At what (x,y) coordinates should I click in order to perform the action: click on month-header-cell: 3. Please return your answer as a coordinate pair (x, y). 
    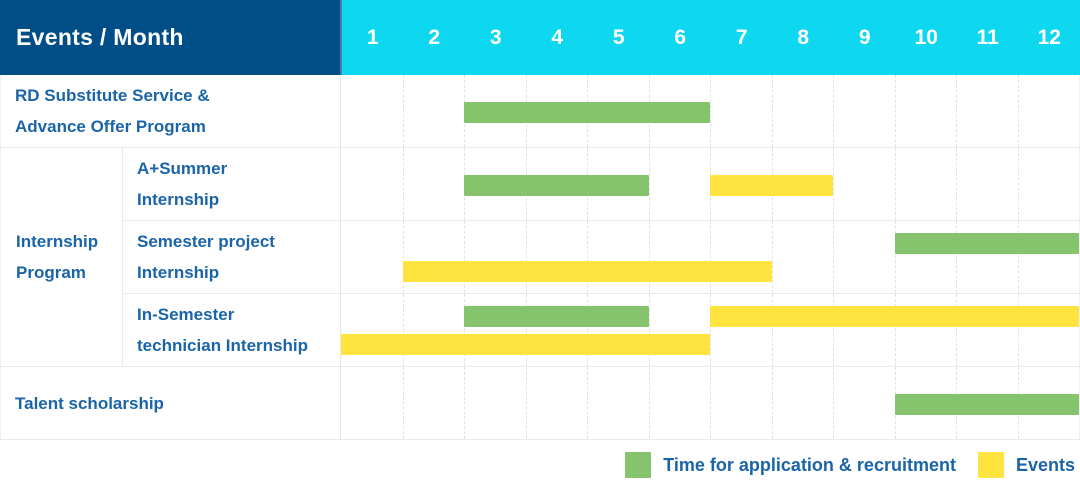
    Looking at the image, I should click on (495, 37).